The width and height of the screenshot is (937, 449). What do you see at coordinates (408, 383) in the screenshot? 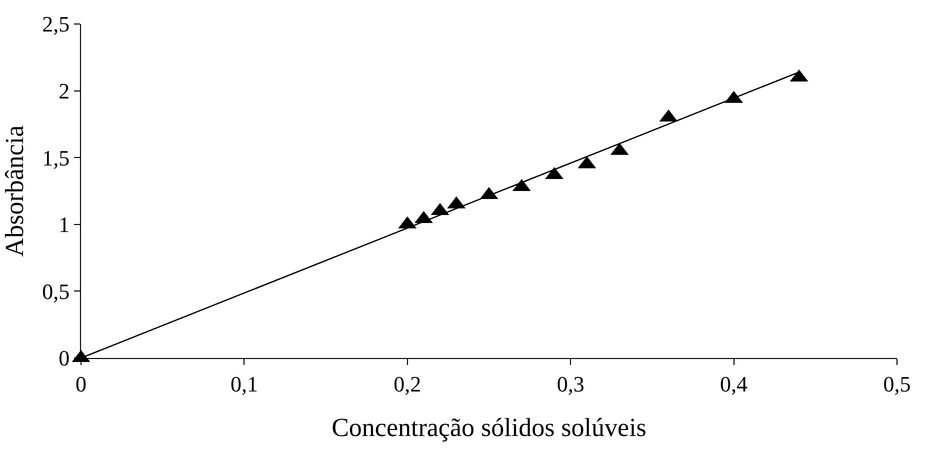
I see `x-tick-label: 0,2` at bounding box center [408, 383].